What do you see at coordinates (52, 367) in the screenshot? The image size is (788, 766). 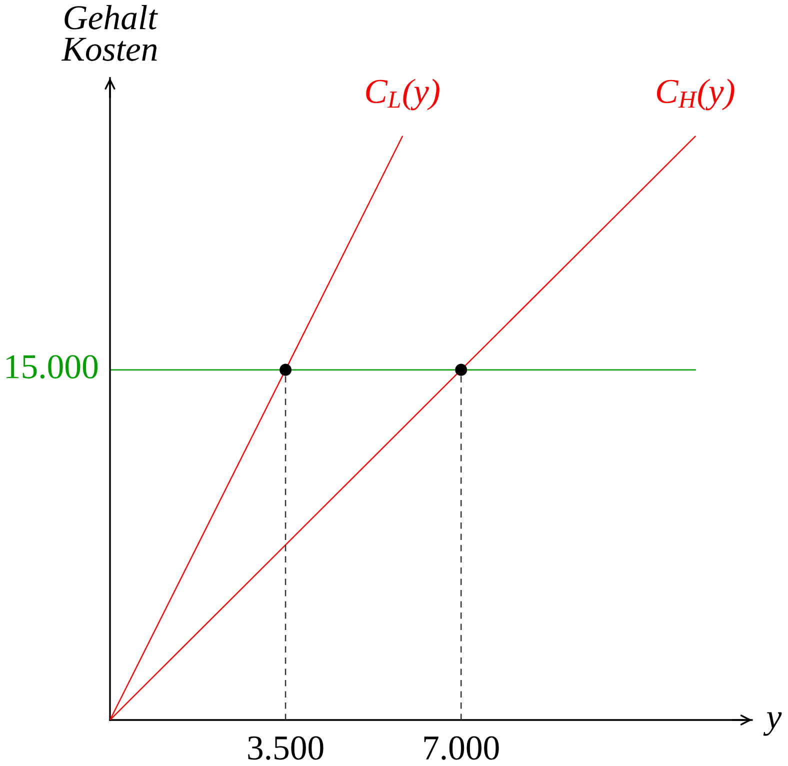 I see `annotation: 15.000` at bounding box center [52, 367].